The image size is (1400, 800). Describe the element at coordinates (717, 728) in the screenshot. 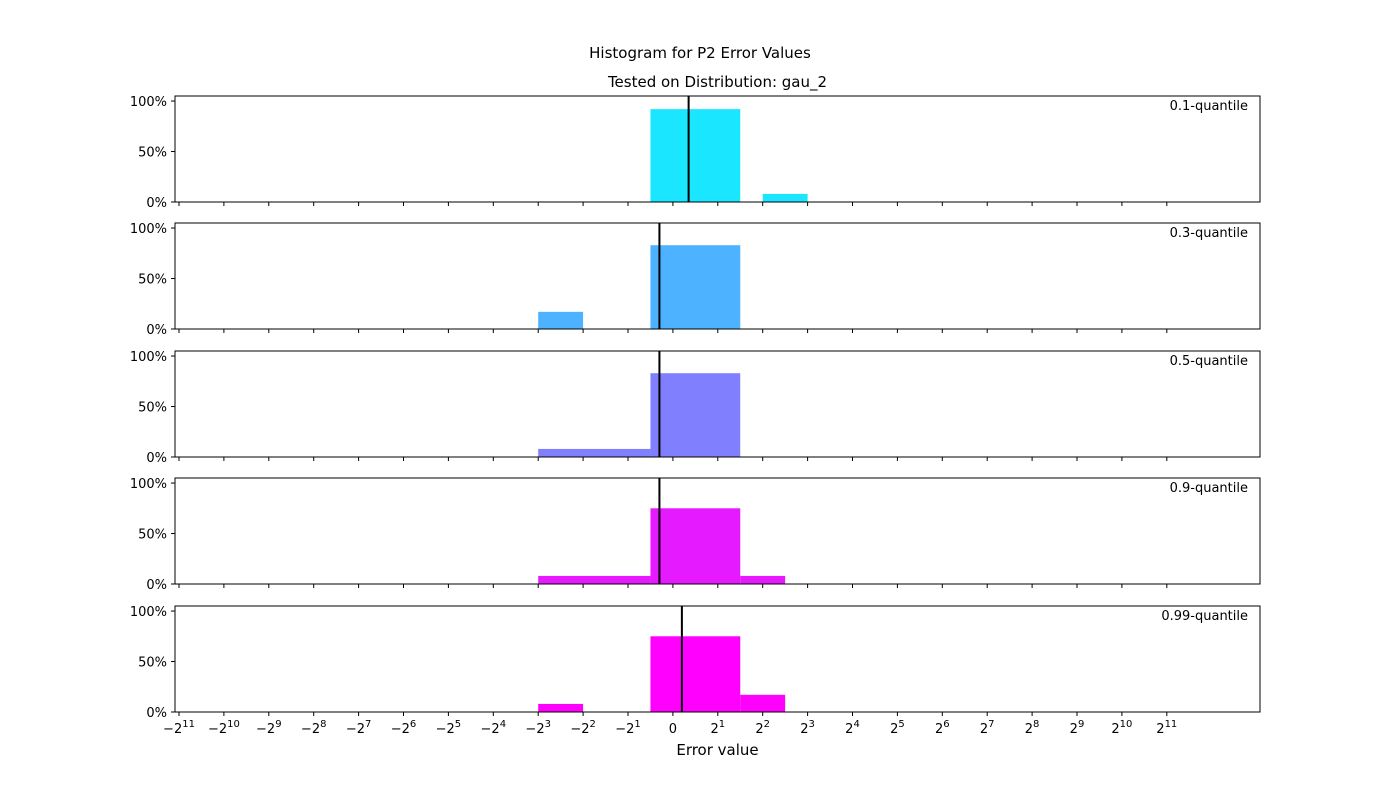

I see `x-tick-label: 21` at that location.